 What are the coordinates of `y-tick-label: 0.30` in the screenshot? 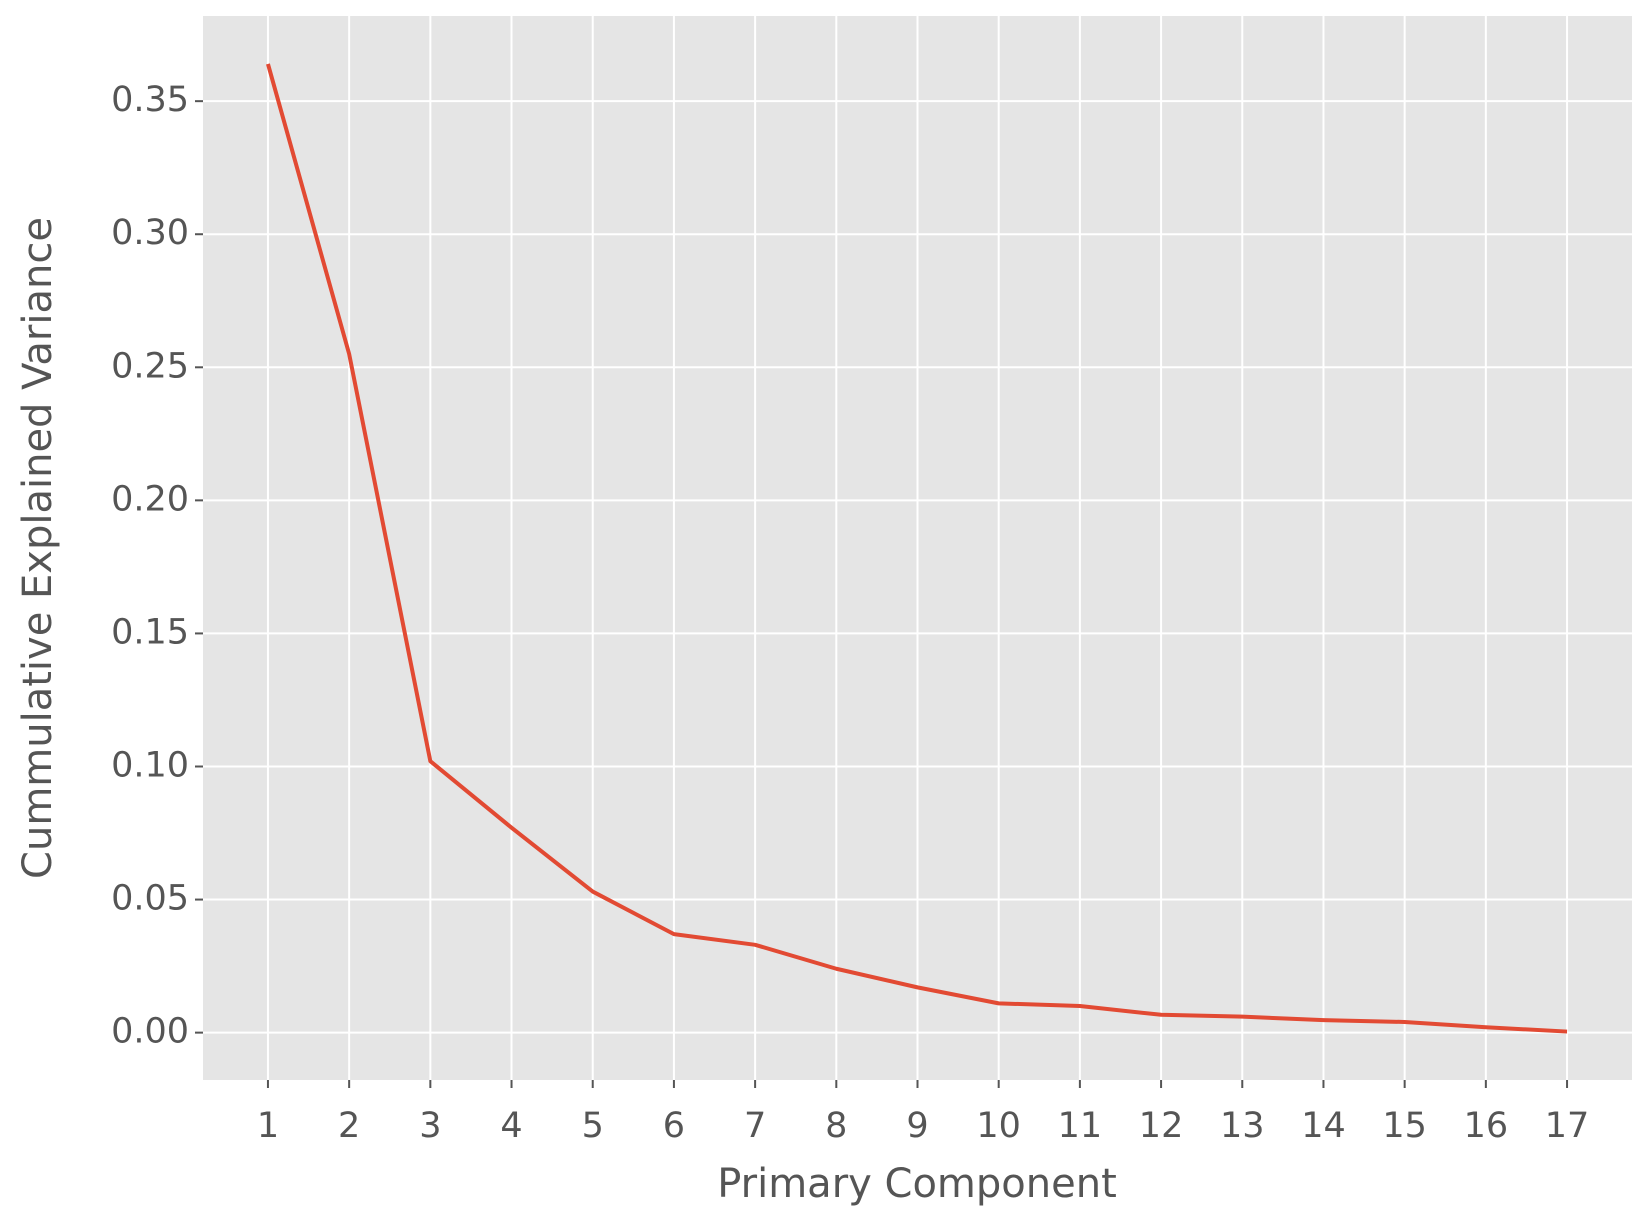 It's located at (150, 233).